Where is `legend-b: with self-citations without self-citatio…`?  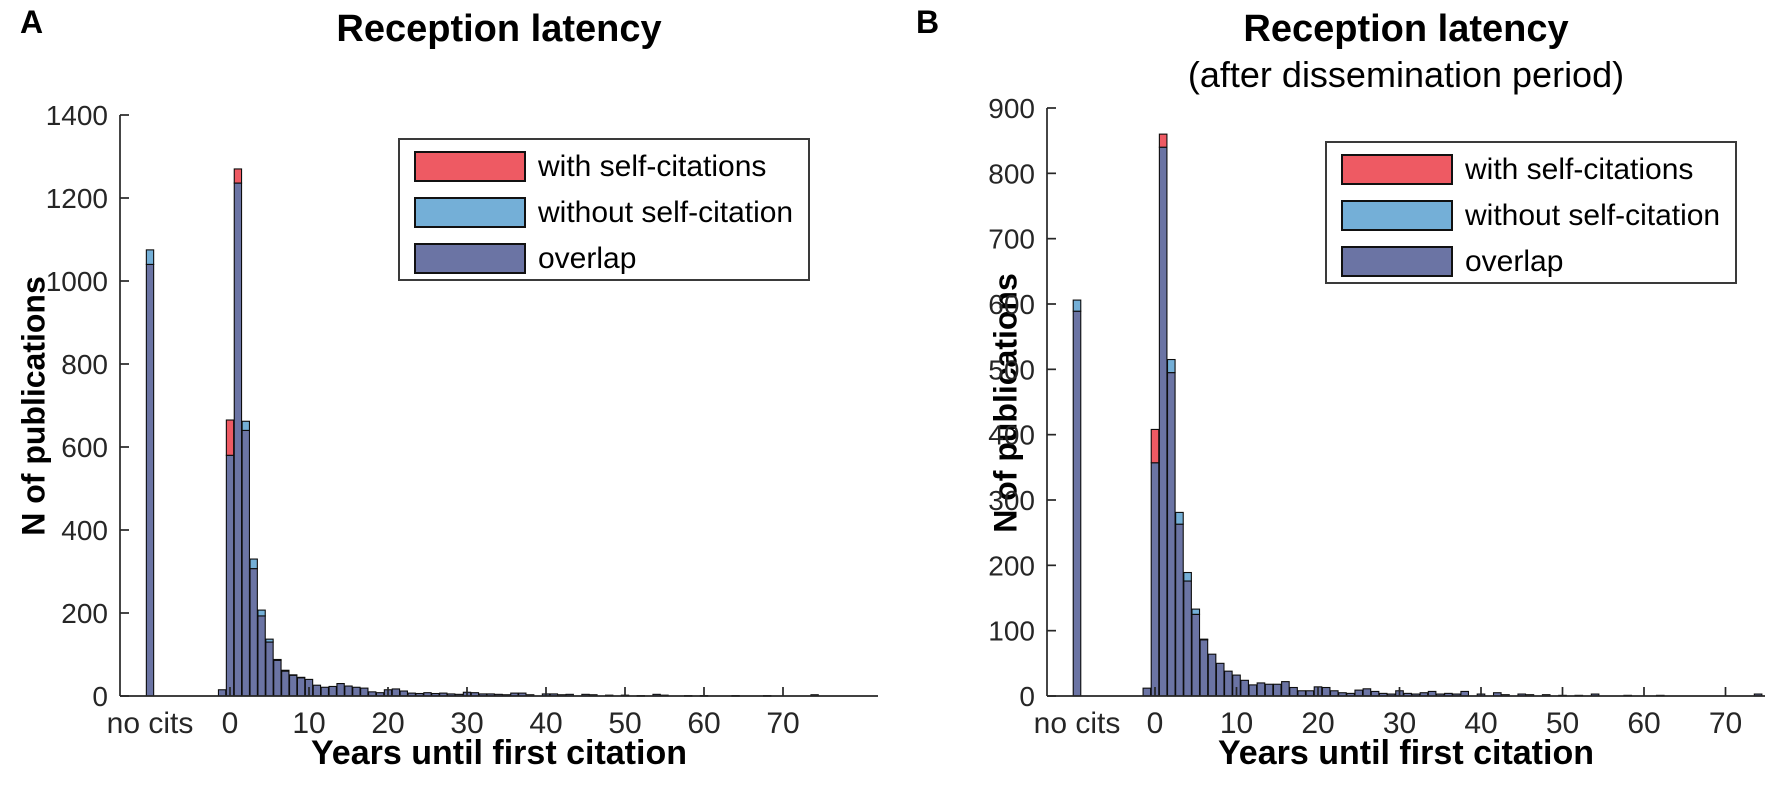
legend-b: with self-citations without self-citatio… is located at coordinates (1531, 212).